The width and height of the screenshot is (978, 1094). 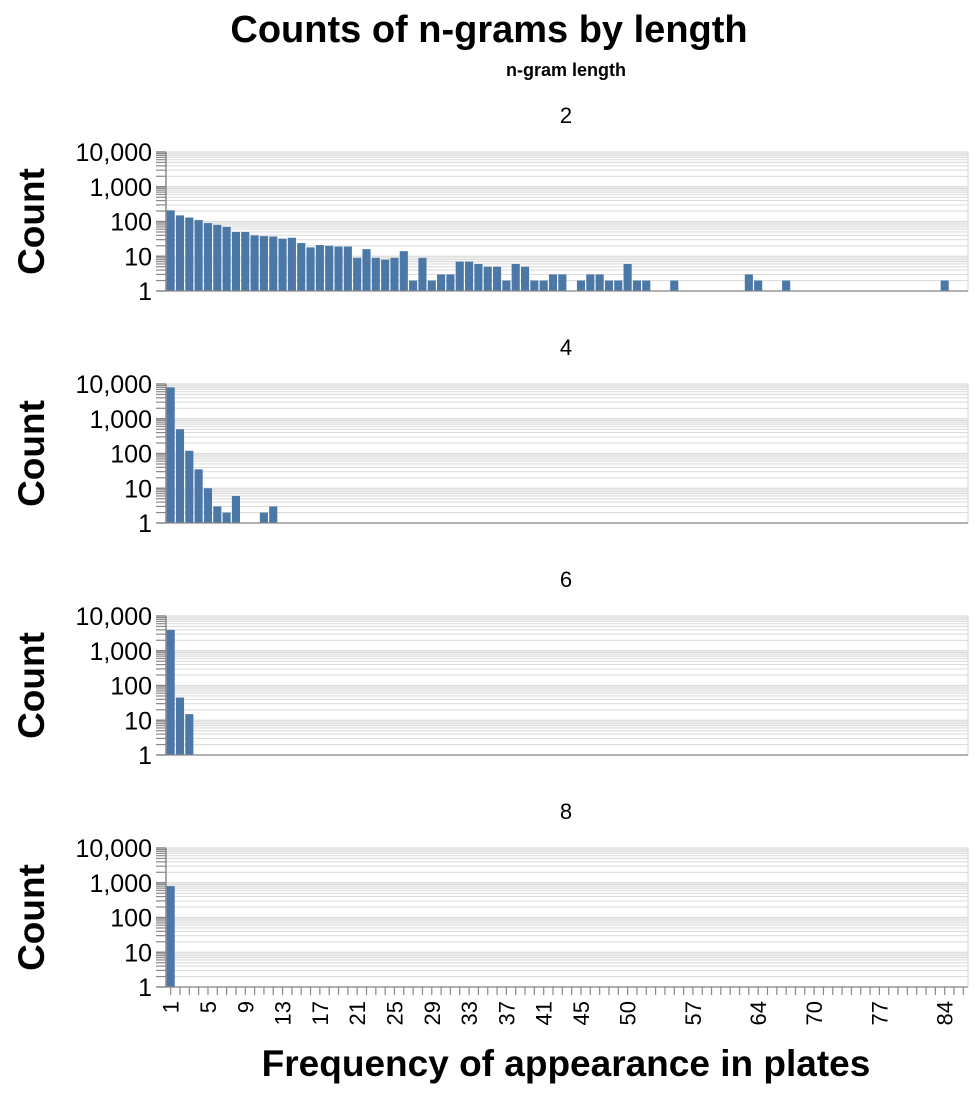 I want to click on x-tick-label: 29, so click(x=432, y=1013).